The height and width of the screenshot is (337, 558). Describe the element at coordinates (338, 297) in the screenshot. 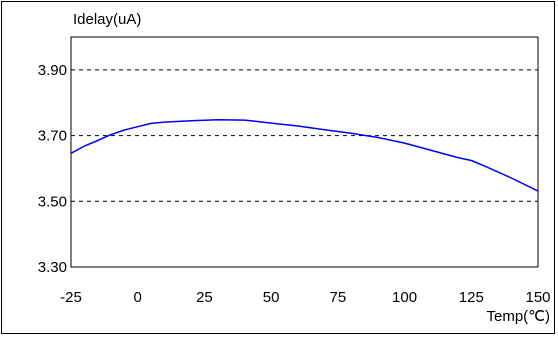

I see `x-tick-label: 75` at that location.